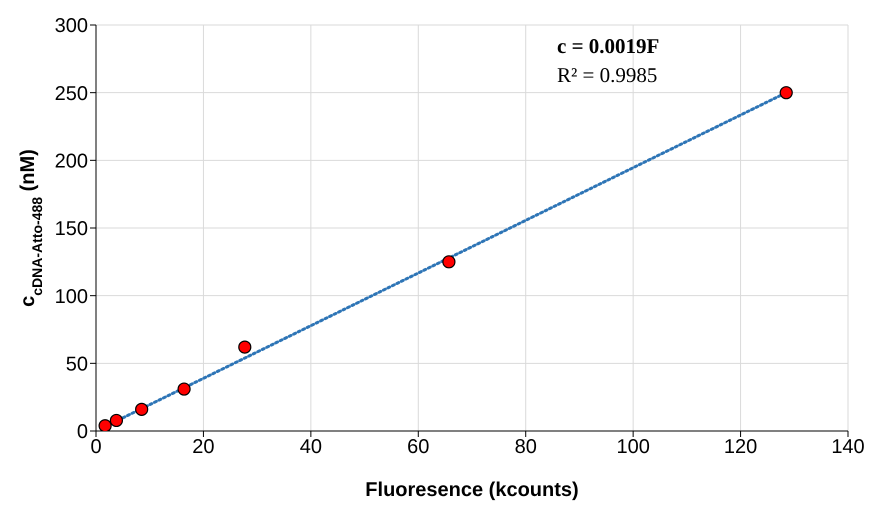  I want to click on x-axis-title: Fluoresence (kcounts), so click(472, 490).